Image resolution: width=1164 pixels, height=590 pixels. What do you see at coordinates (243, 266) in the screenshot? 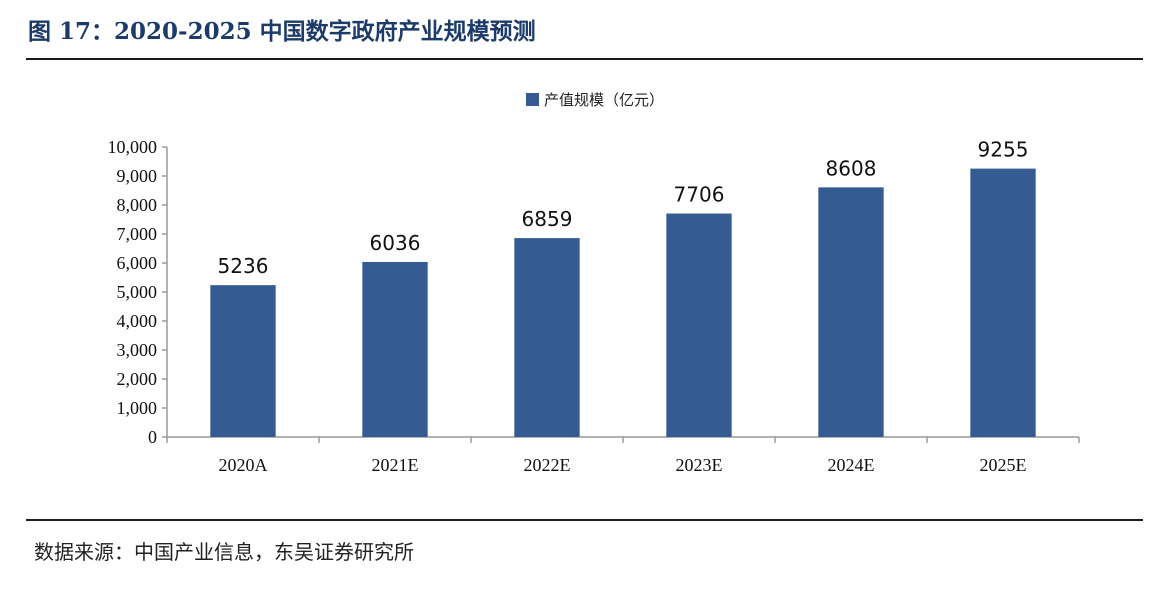
I see `data-label: 5236` at bounding box center [243, 266].